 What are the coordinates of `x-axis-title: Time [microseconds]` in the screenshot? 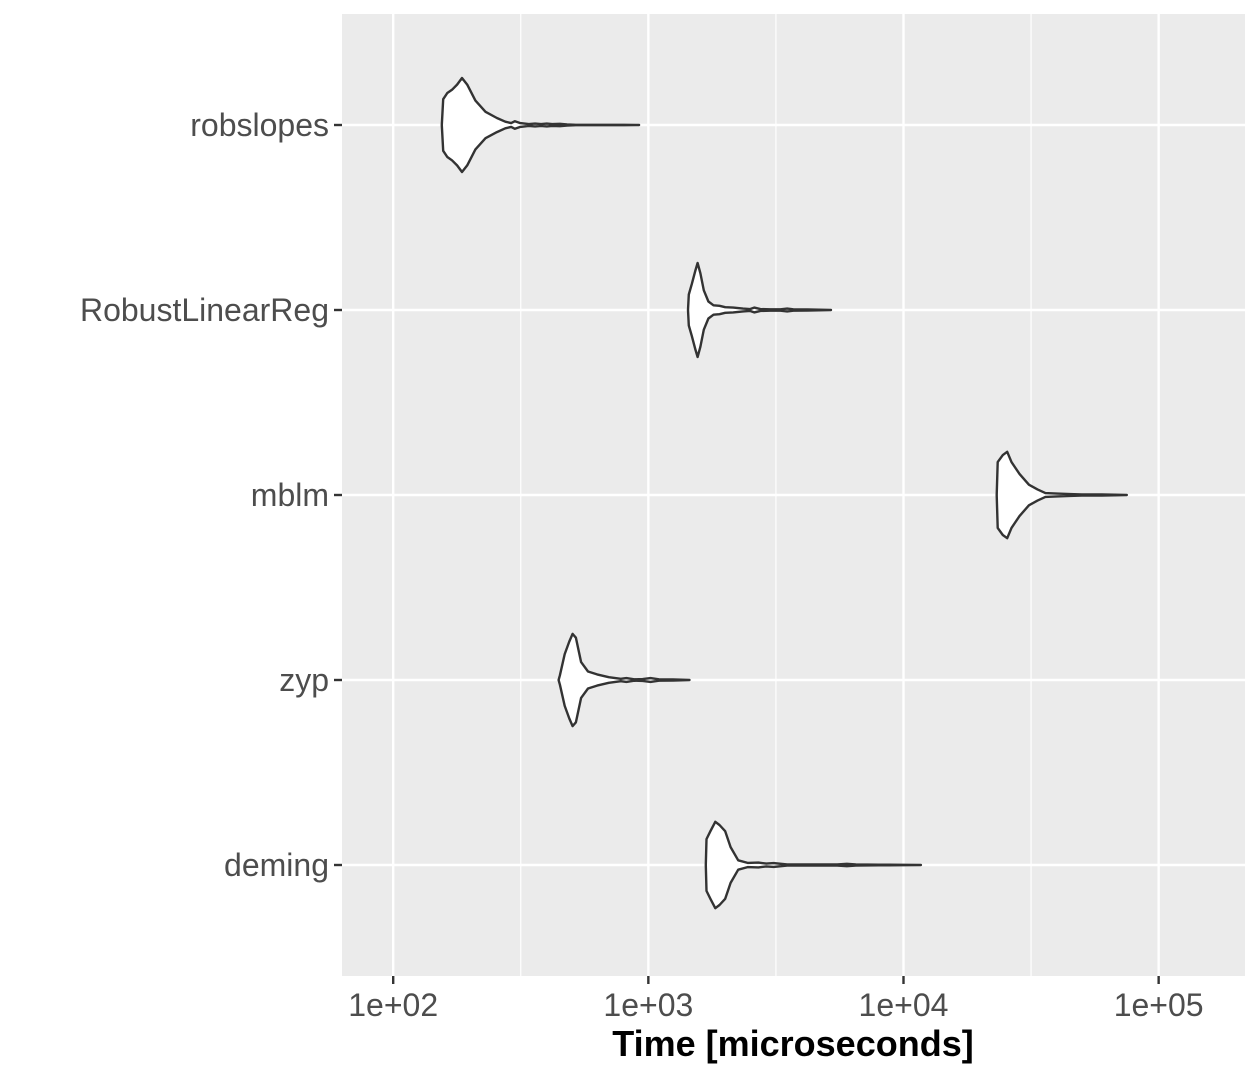 It's located at (792, 1043).